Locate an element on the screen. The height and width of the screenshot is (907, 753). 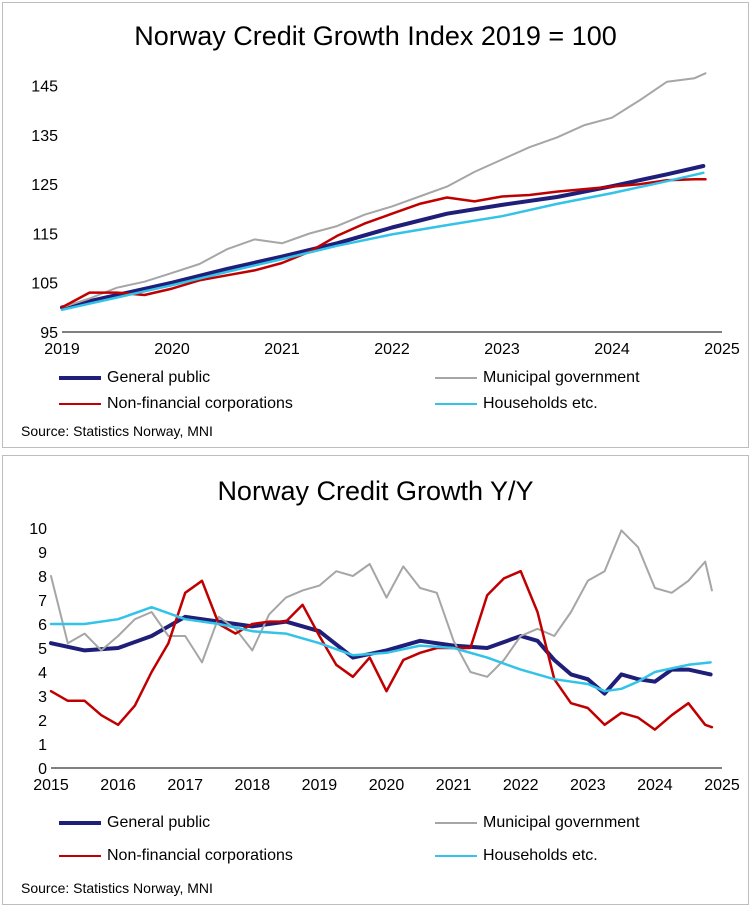
x-tick-label: 2018 is located at coordinates (253, 785).